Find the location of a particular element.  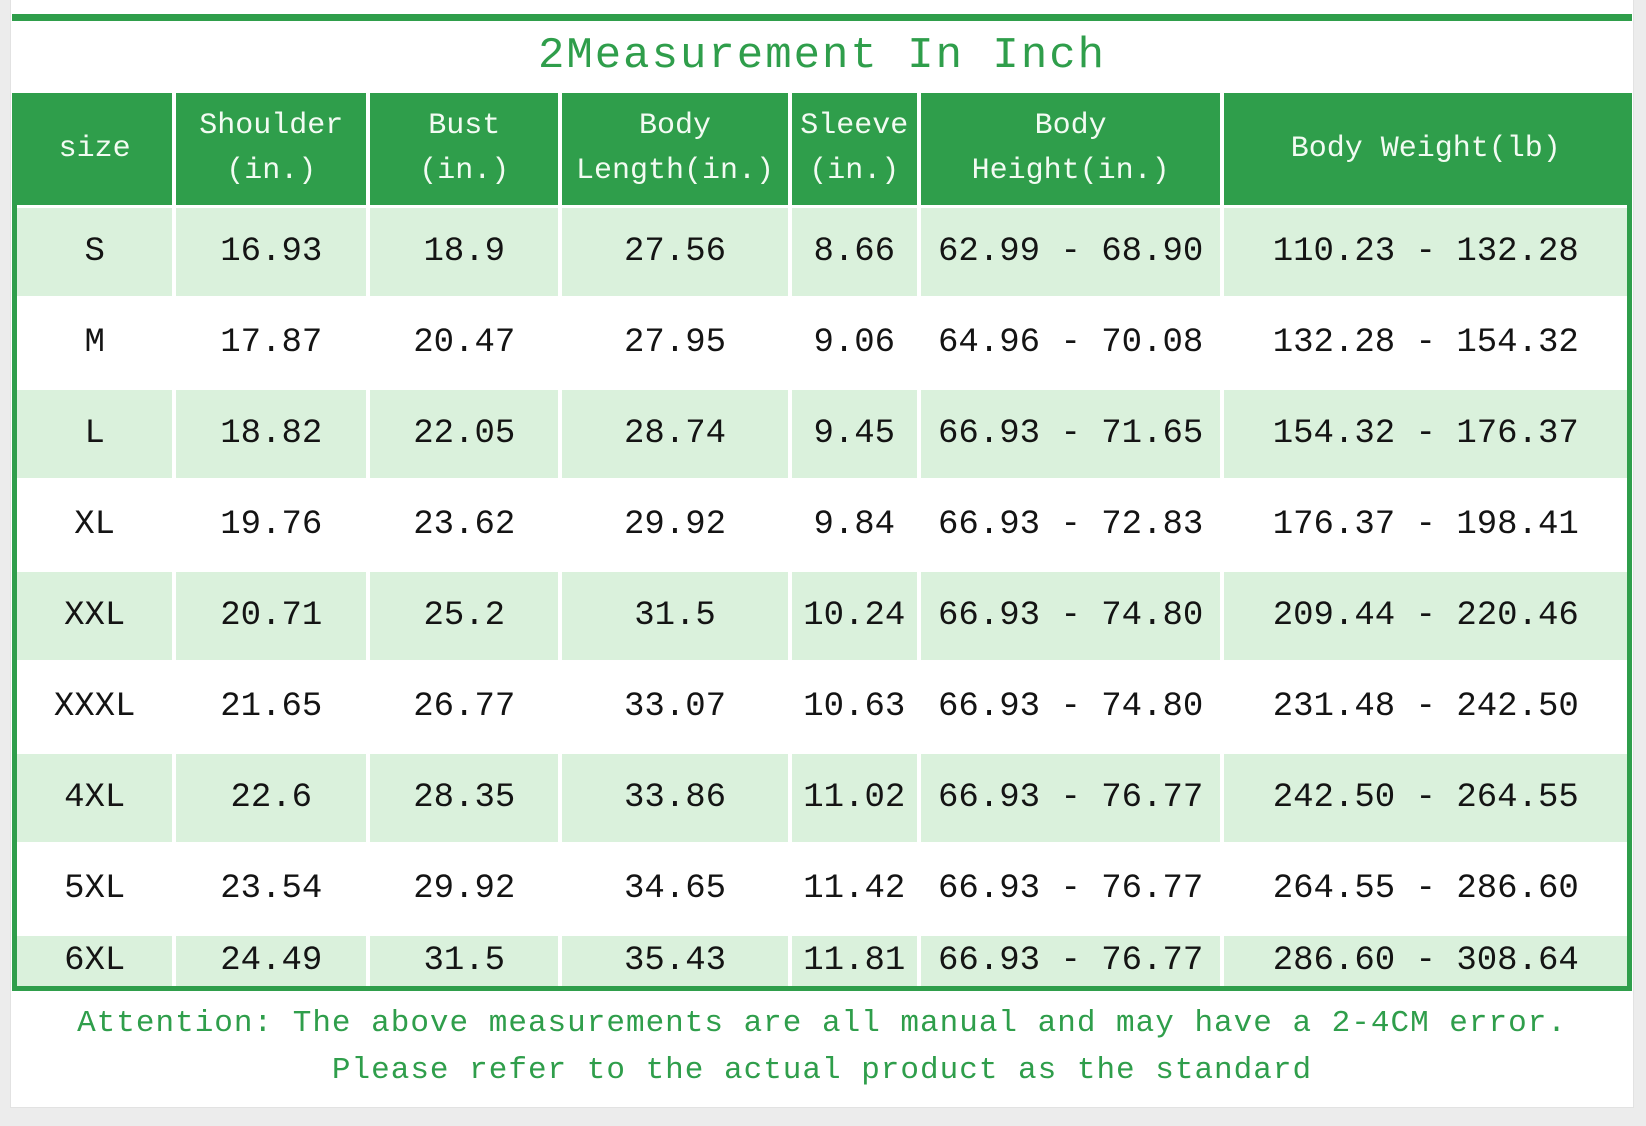

value-cell: 16.93 is located at coordinates (270, 251).